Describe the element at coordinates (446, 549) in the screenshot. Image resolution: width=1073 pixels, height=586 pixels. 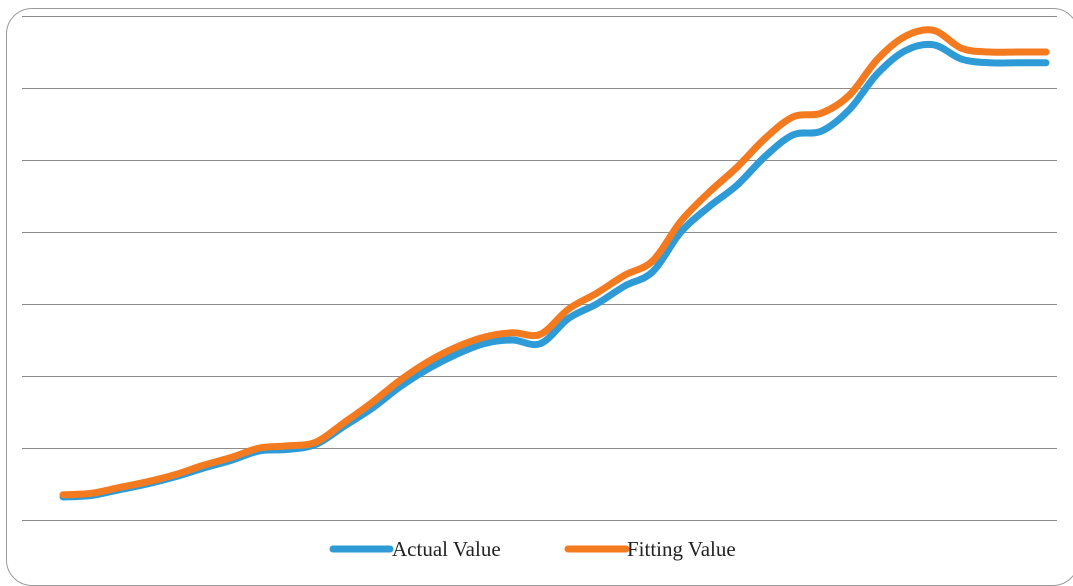
I see `legend-label-actual-value: Actual Value` at that location.